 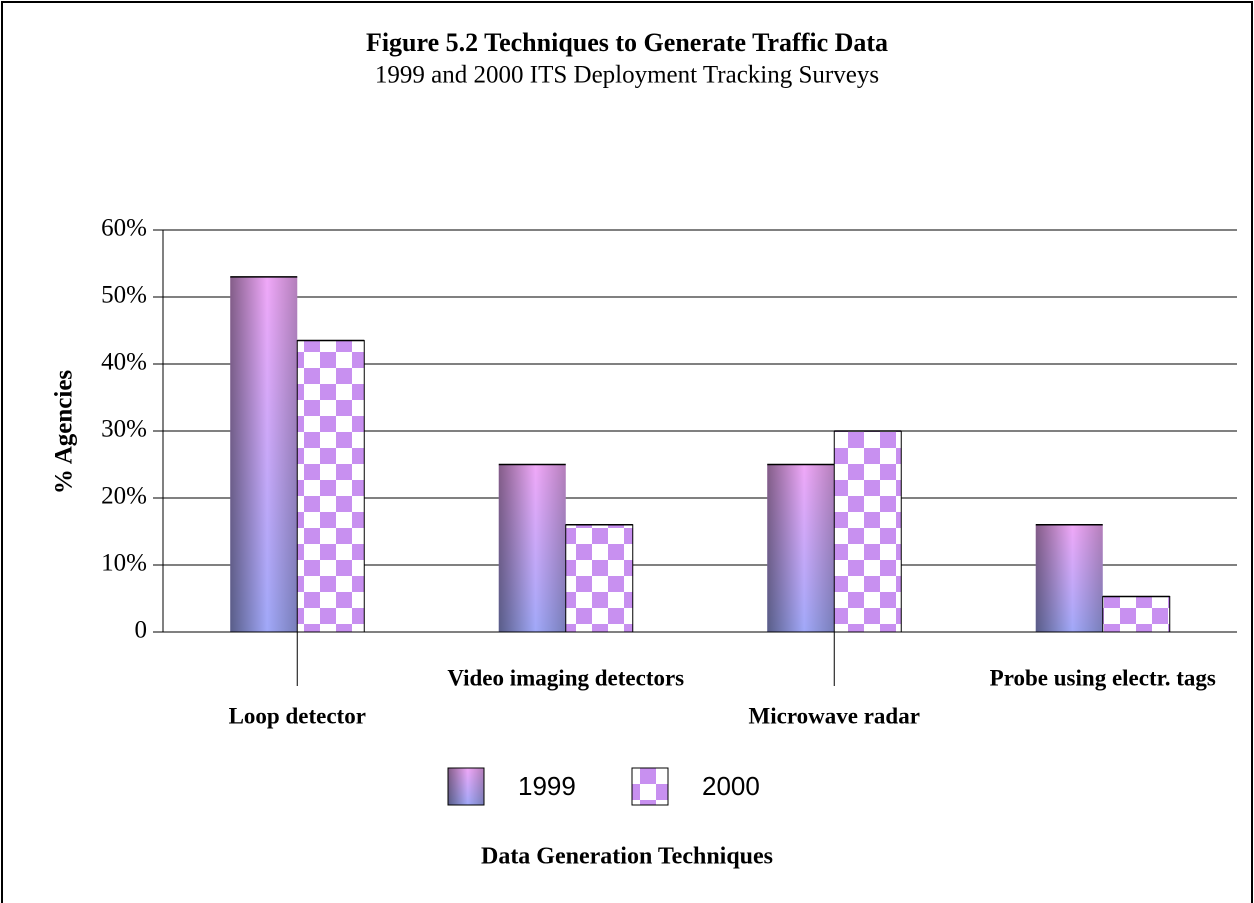 I want to click on legend-label: 2000, so click(x=731, y=786).